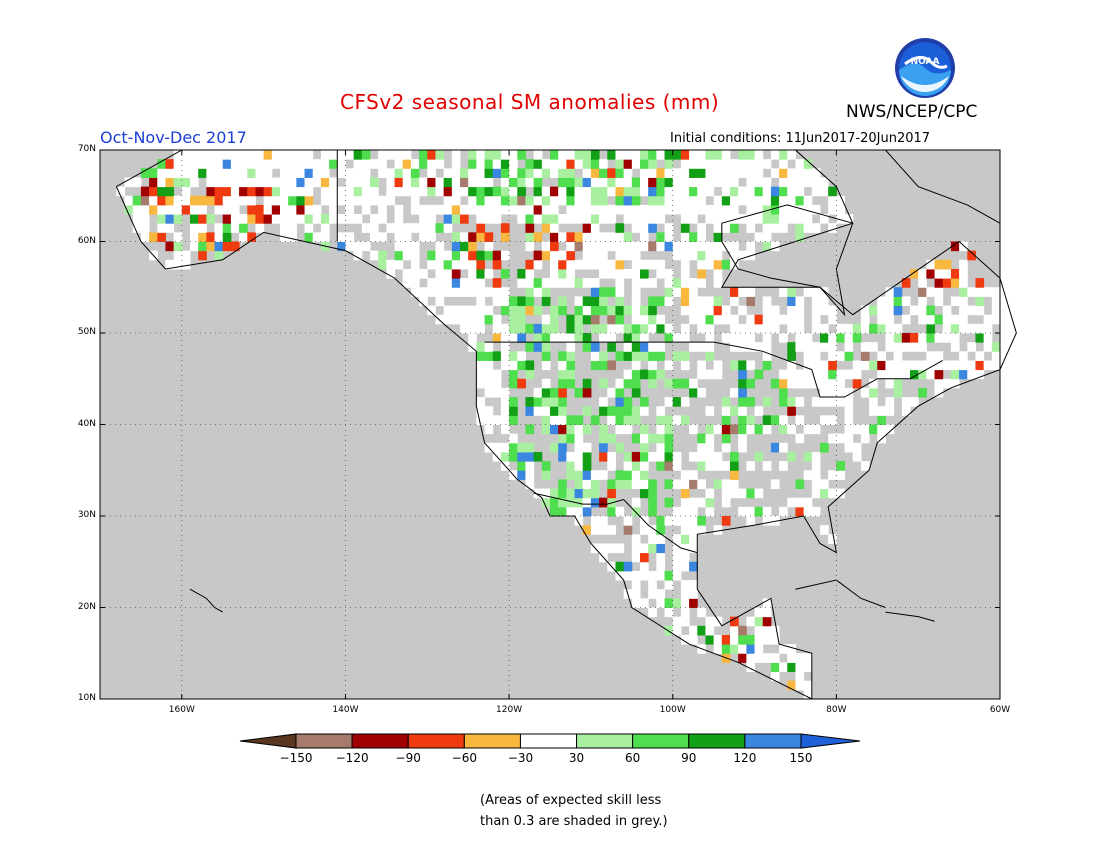  What do you see at coordinates (520, 758) in the screenshot?
I see `colorbar-tick-label: −30` at bounding box center [520, 758].